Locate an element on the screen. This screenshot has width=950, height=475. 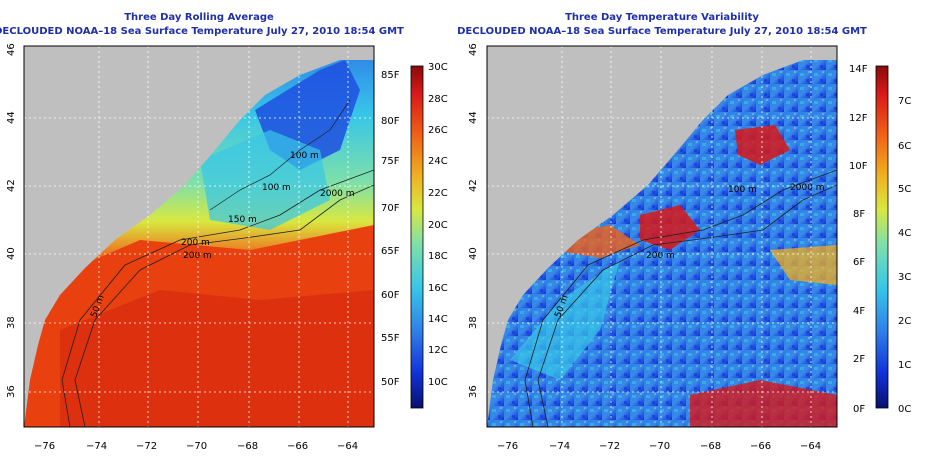
colorbar-c-label: 4C is located at coordinates (904, 233).